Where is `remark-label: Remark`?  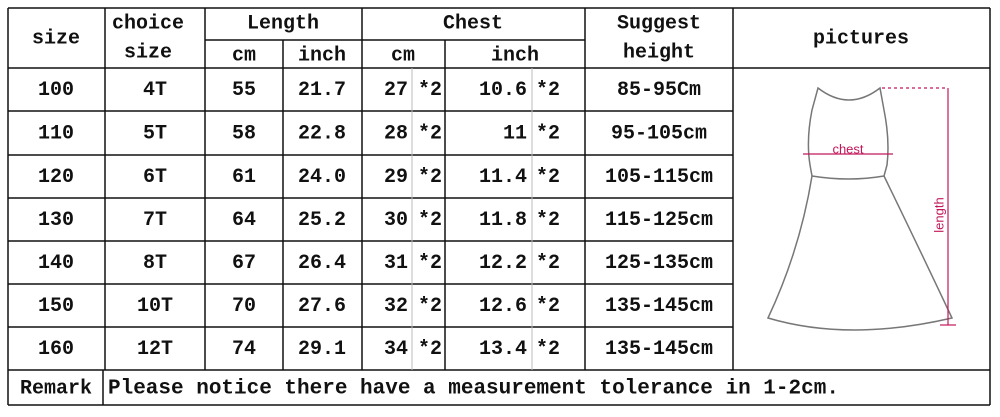 remark-label: Remark is located at coordinates (56, 388).